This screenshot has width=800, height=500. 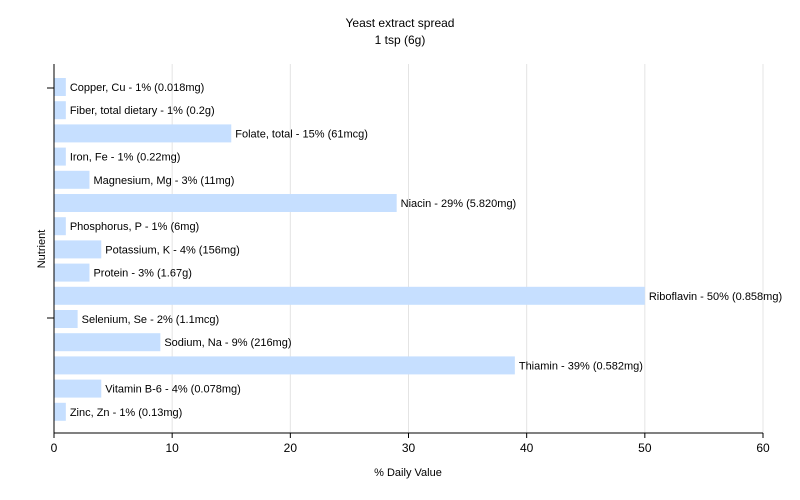 What do you see at coordinates (173, 390) in the screenshot?
I see `bar-label: Vitamin B-6 - 4% (0.078mg)` at bounding box center [173, 390].